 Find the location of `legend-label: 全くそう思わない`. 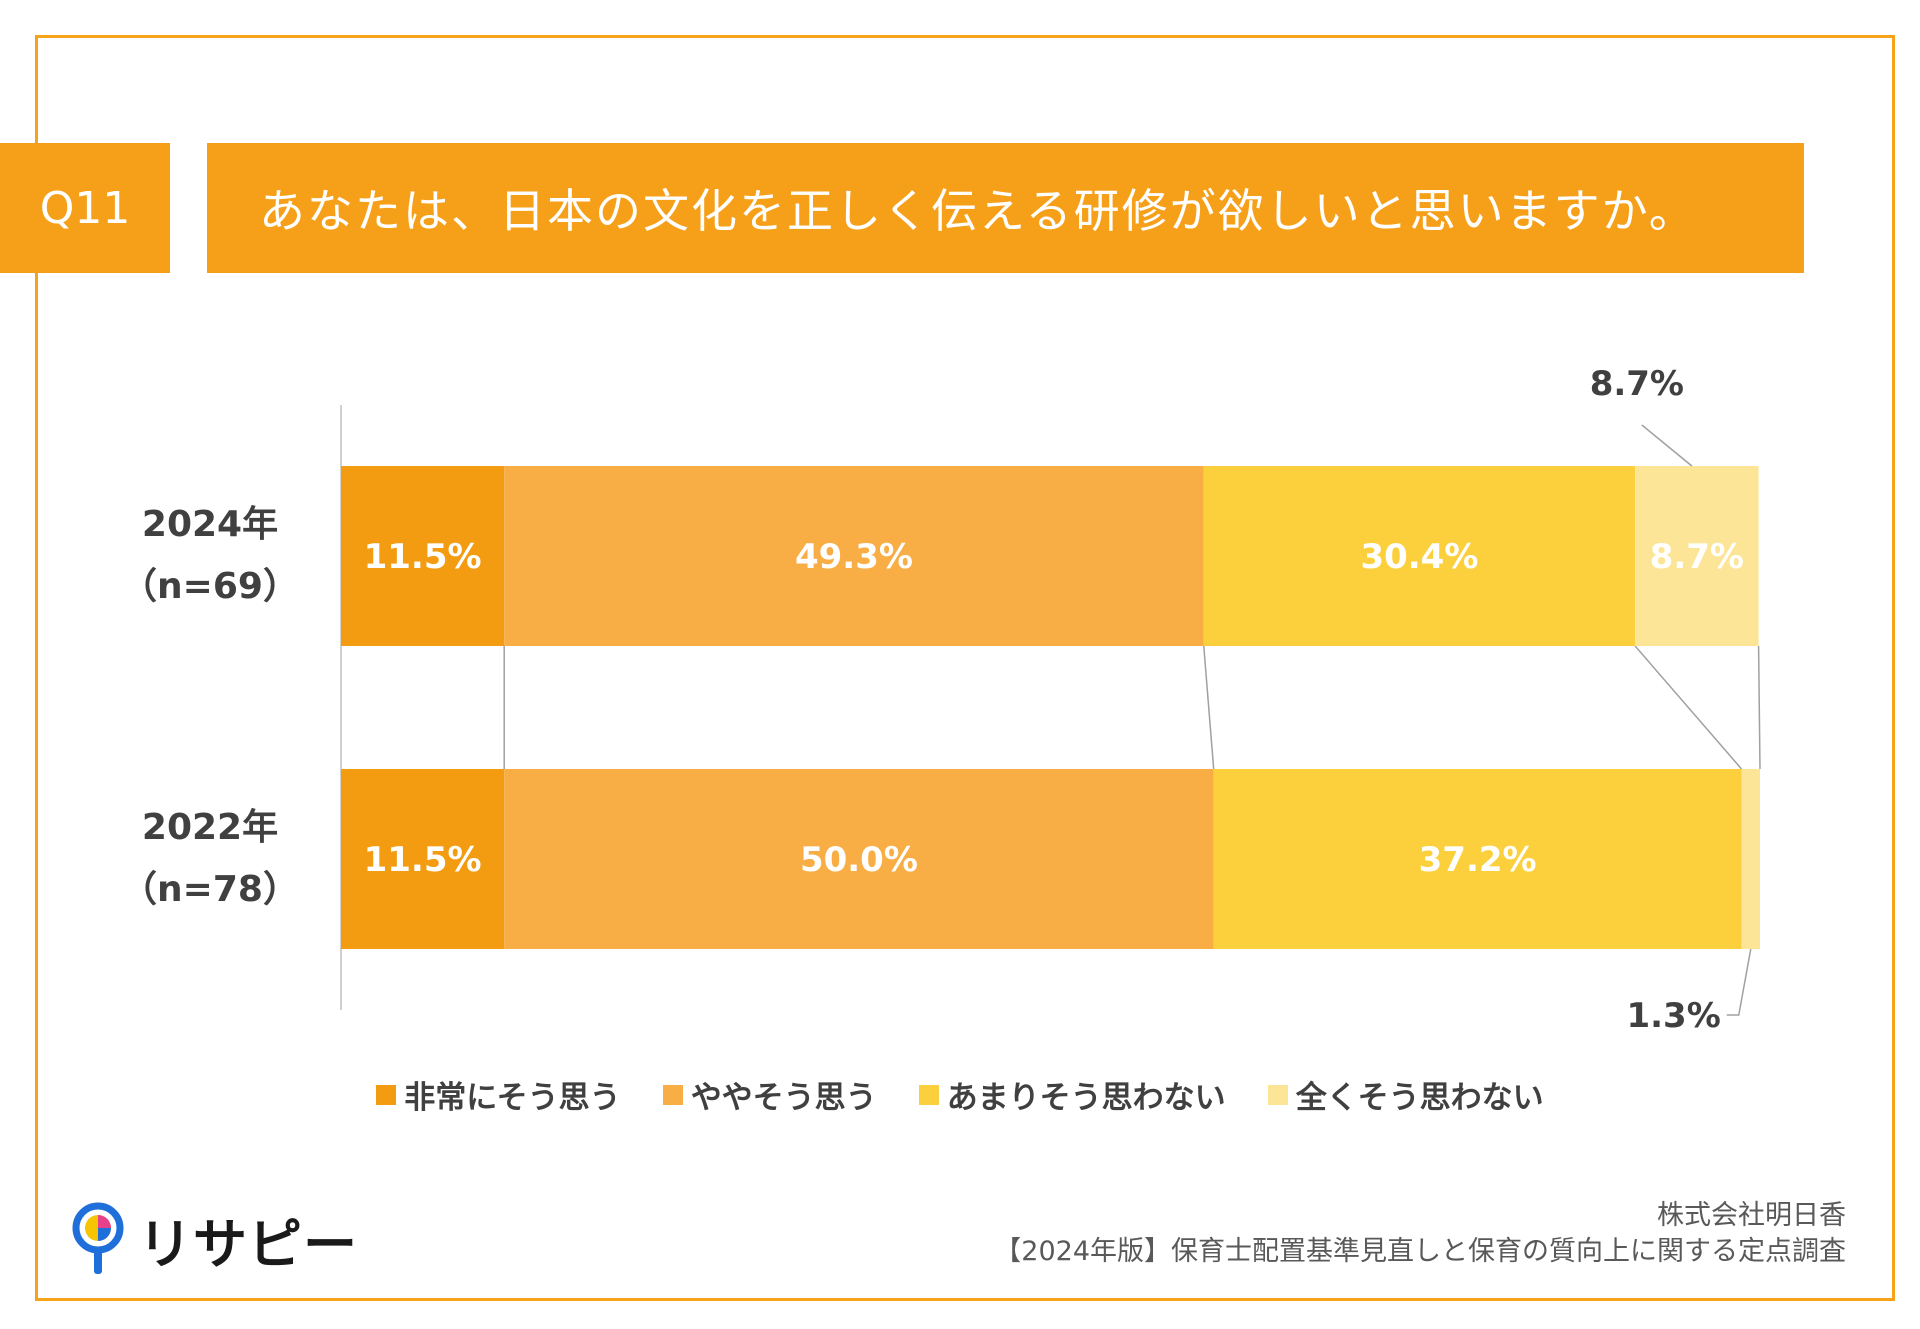

legend-label: 全くそう思わない is located at coordinates (1419, 1098).